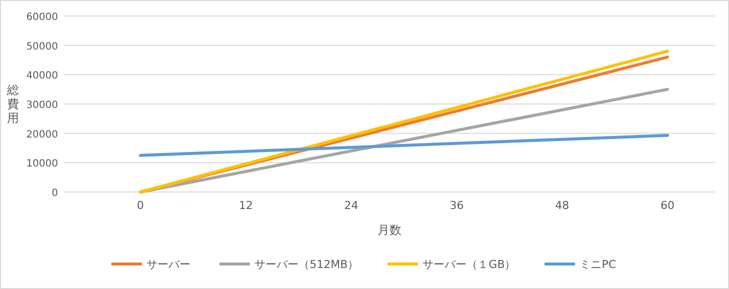  I want to click on legend-label: サーバー（１GB）, so click(469, 264).